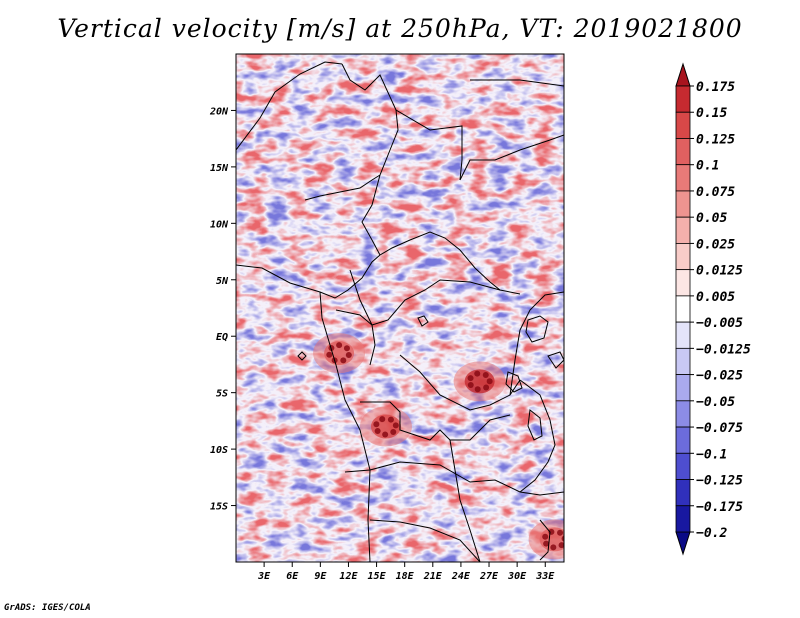 The width and height of the screenshot is (800, 618). I want to click on grads-credit: GrADS: IGES/COLA, so click(47, 608).